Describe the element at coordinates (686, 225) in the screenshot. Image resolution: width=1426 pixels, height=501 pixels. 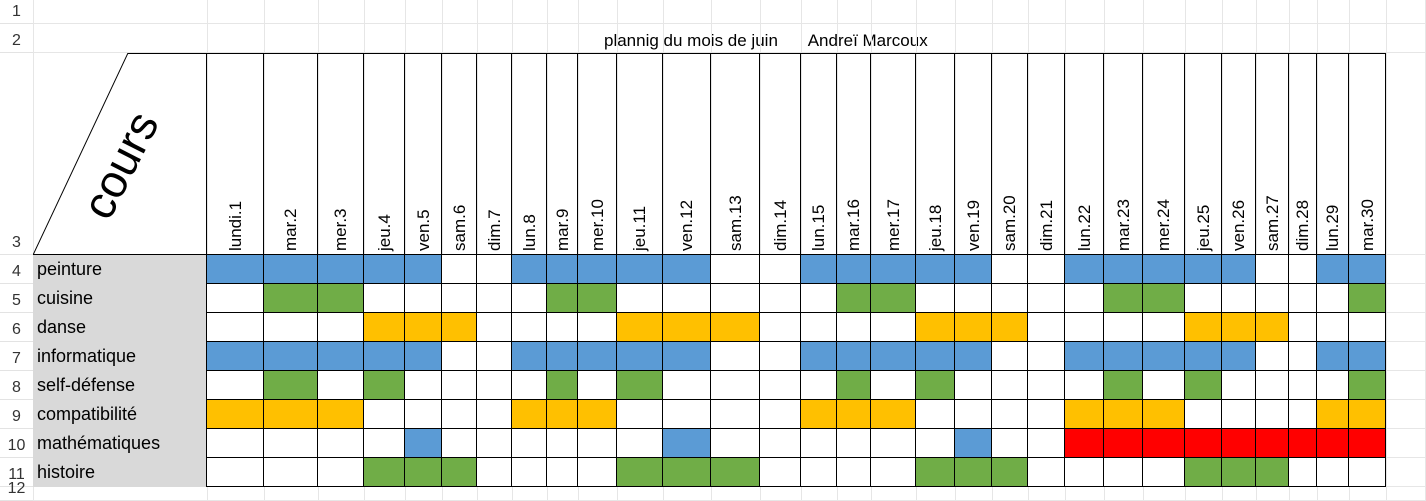
I see `day-header-12: ven.12` at that location.